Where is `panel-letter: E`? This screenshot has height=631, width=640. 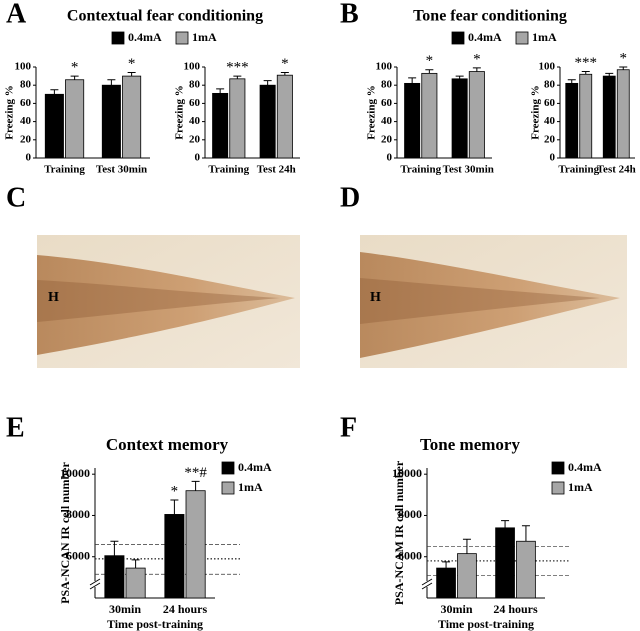
panel-letter: E is located at coordinates (15, 427).